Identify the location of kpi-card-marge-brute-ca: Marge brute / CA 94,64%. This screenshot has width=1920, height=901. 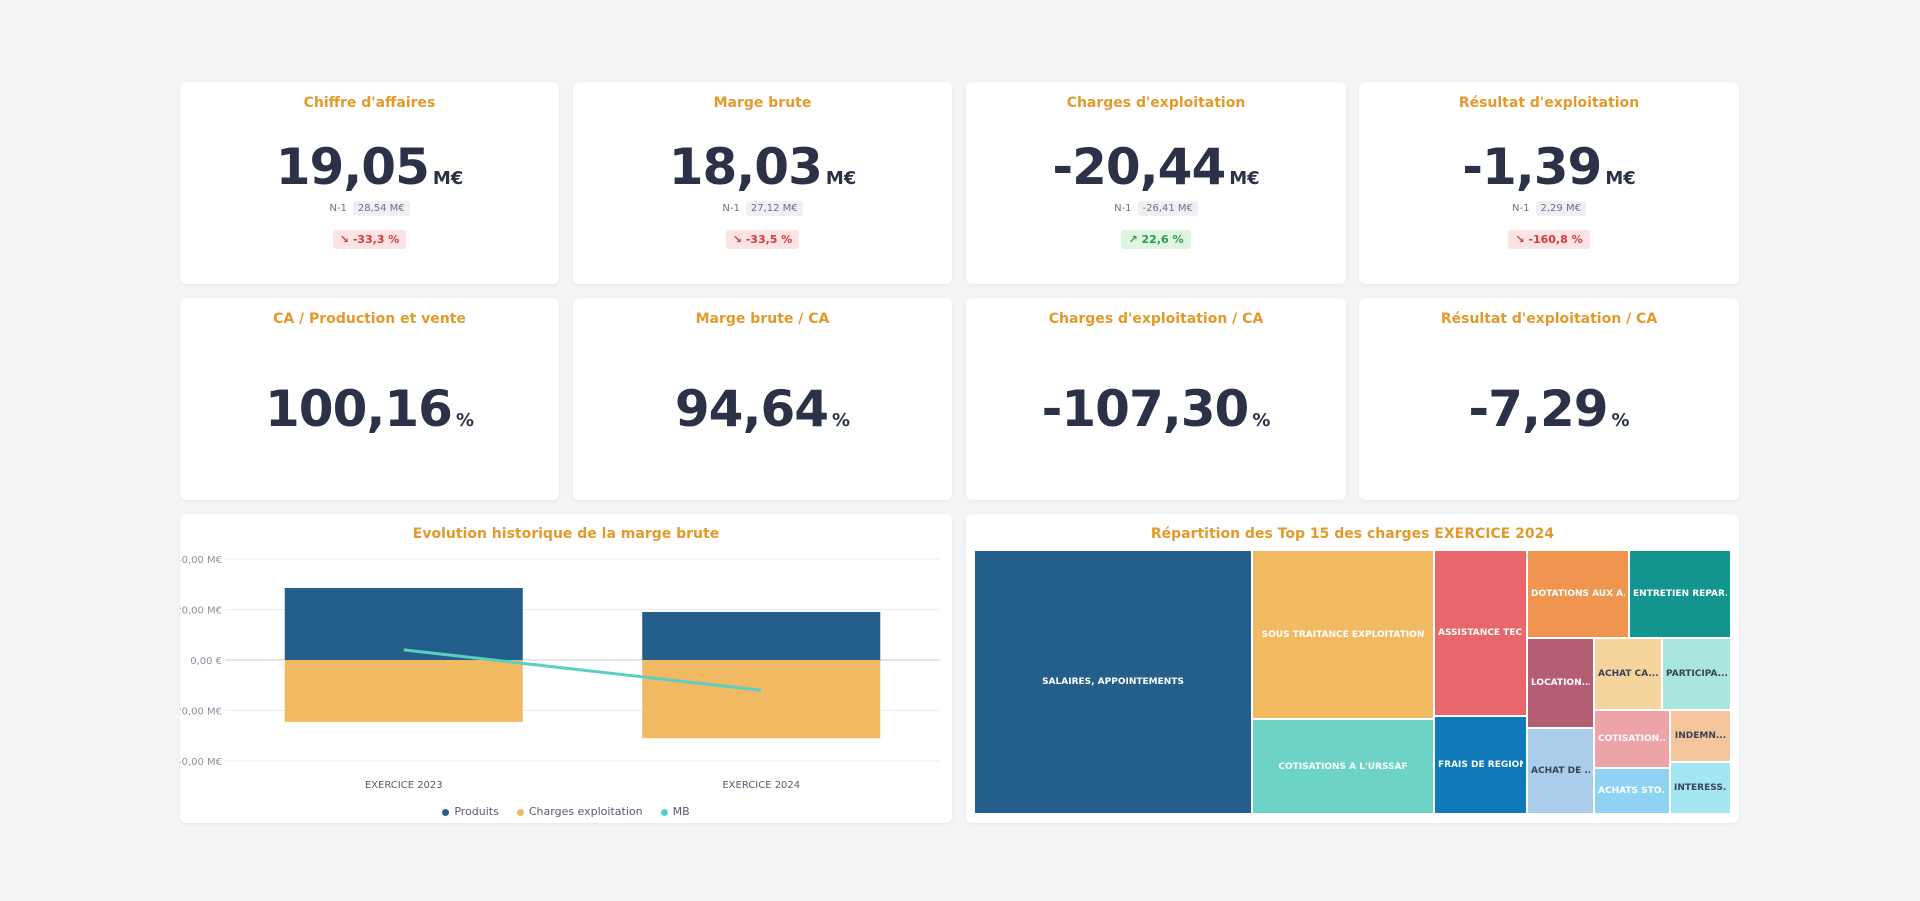
(762, 399).